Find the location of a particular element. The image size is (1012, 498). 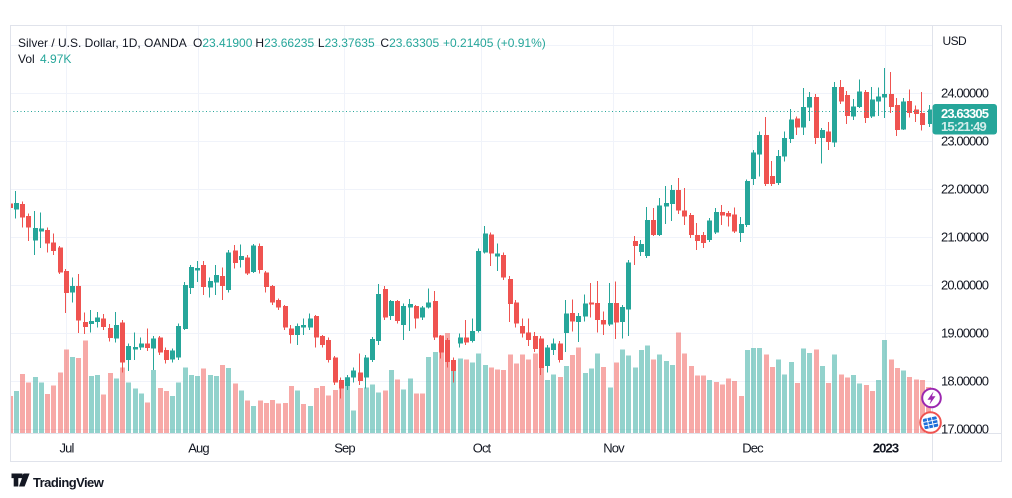

svg-text: L23.37635 is located at coordinates (346, 43).